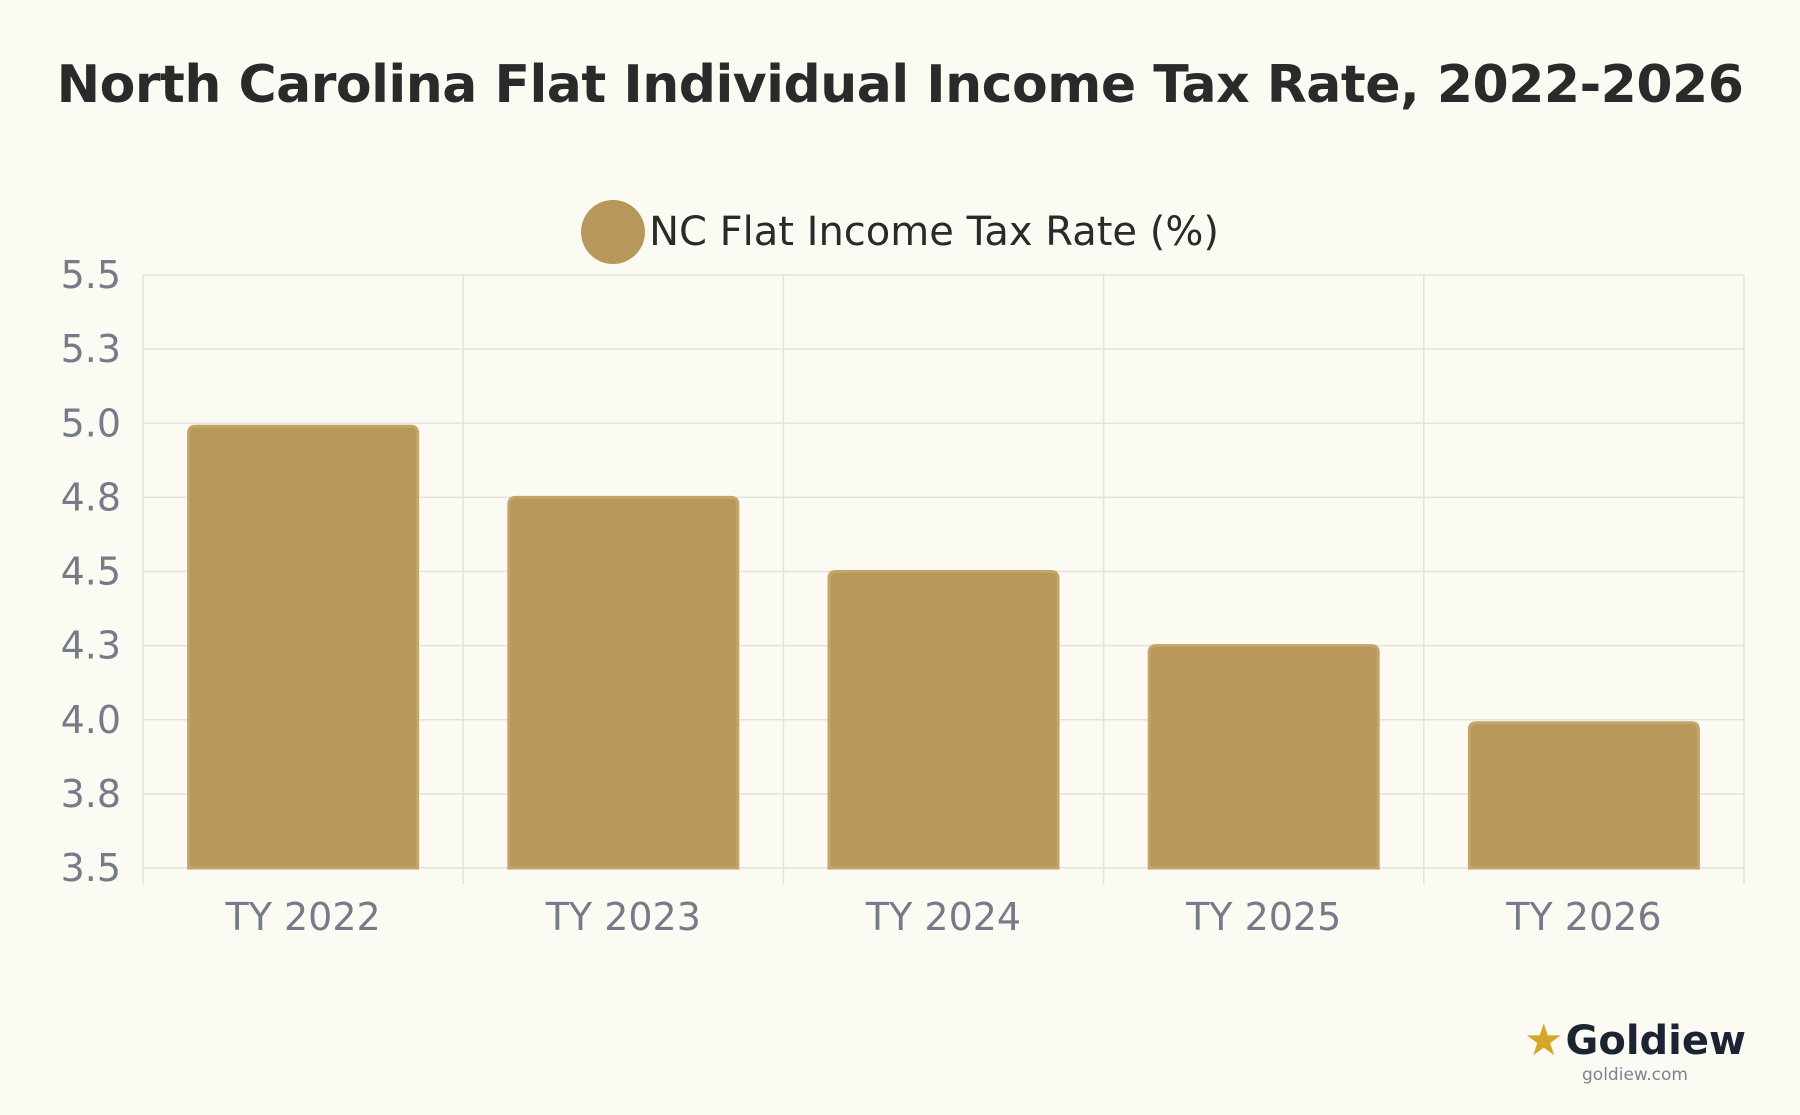 The height and width of the screenshot is (1115, 1800). I want to click on y-tick-label: 4.5, so click(91, 572).